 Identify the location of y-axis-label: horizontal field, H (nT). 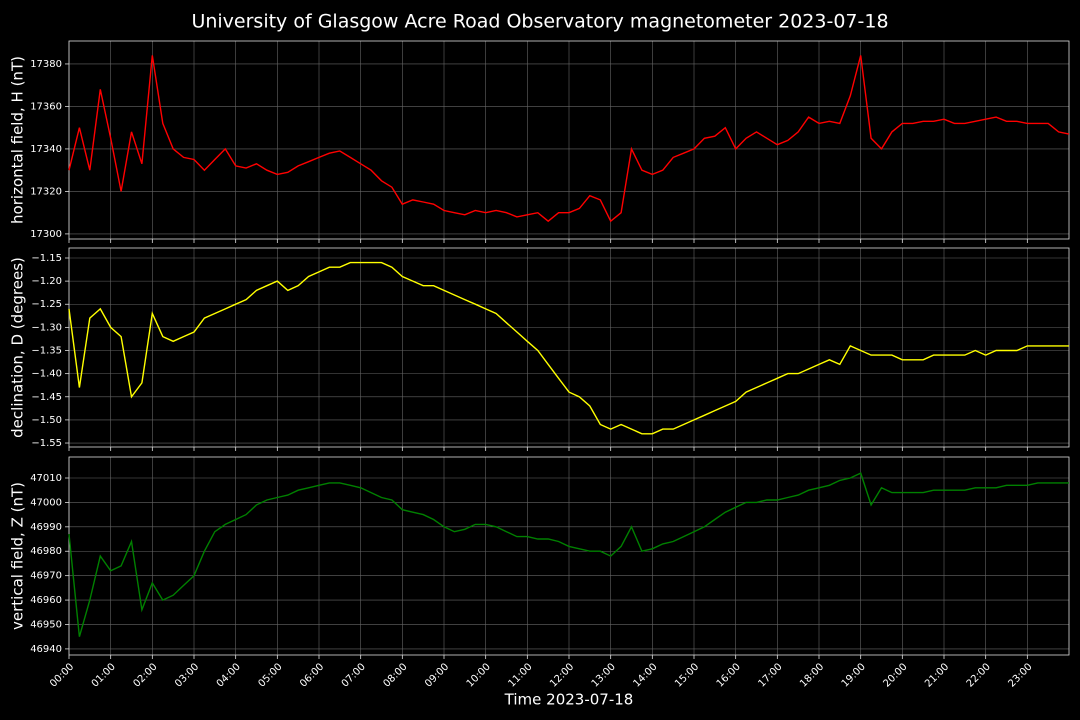
(18, 140).